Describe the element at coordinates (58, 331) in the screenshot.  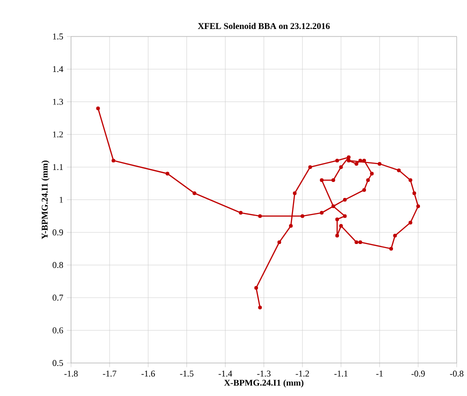
I see `y-tick-label: 0.6` at that location.